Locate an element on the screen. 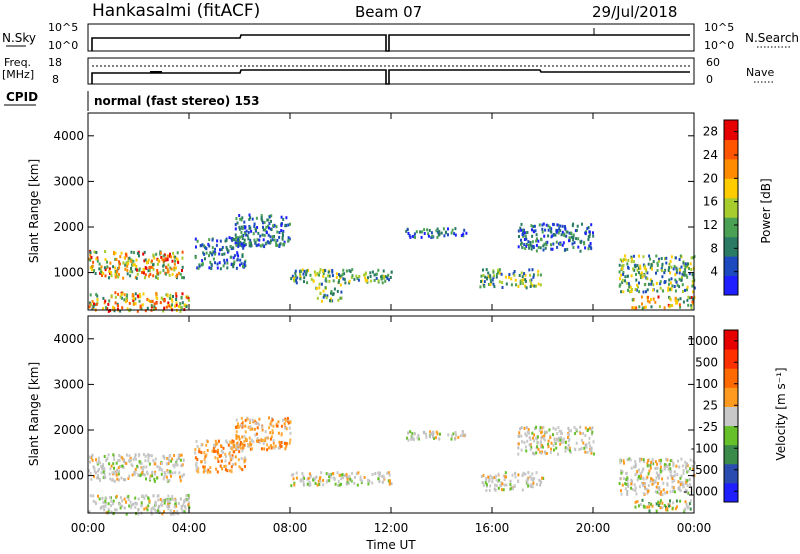 This screenshot has height=554, width=800. velocity-y-axis-label: Slant Range [km] is located at coordinates (34, 414).